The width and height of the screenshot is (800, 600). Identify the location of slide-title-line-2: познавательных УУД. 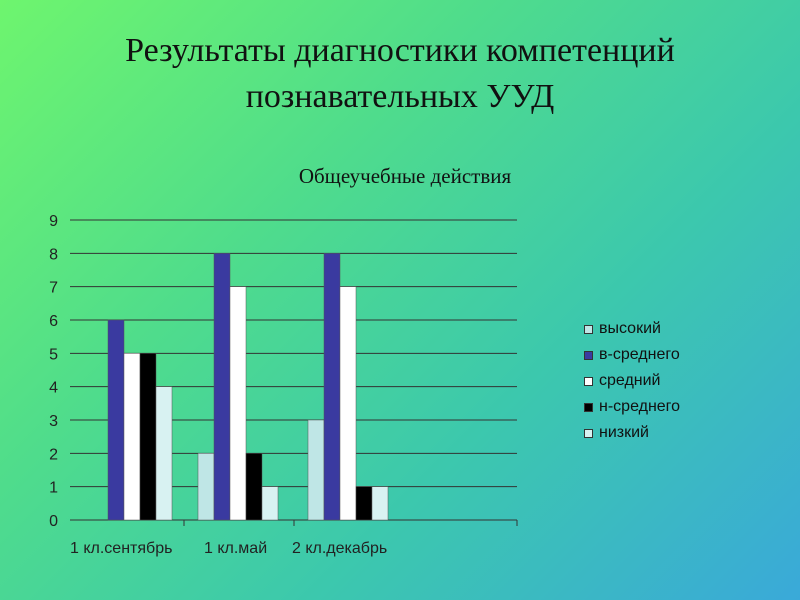
(400, 96).